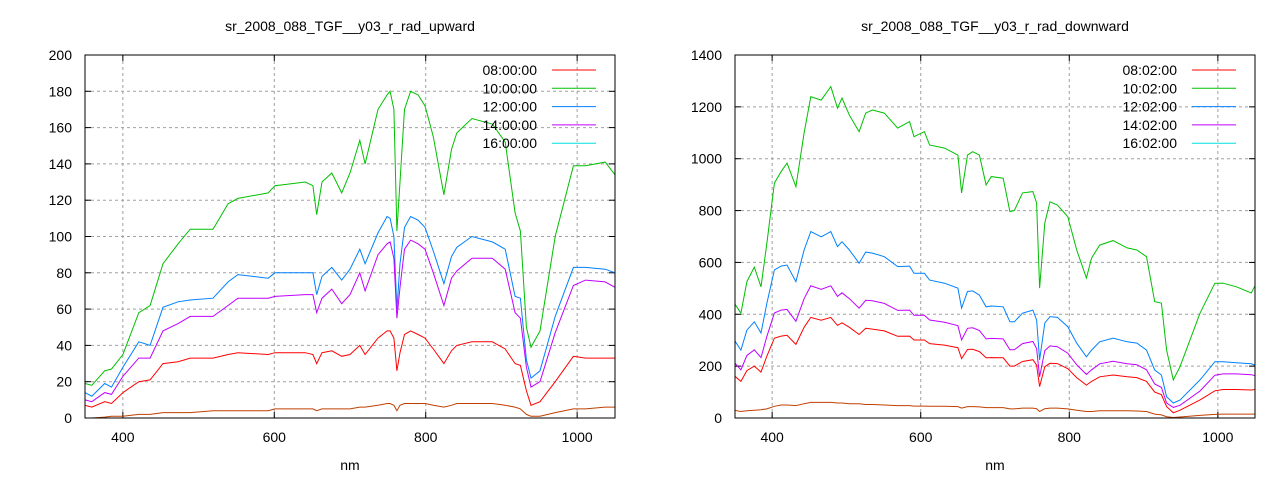 The width and height of the screenshot is (1280, 480). Describe the element at coordinates (1150, 107) in the screenshot. I see `legend-label: 12:02:00` at that location.